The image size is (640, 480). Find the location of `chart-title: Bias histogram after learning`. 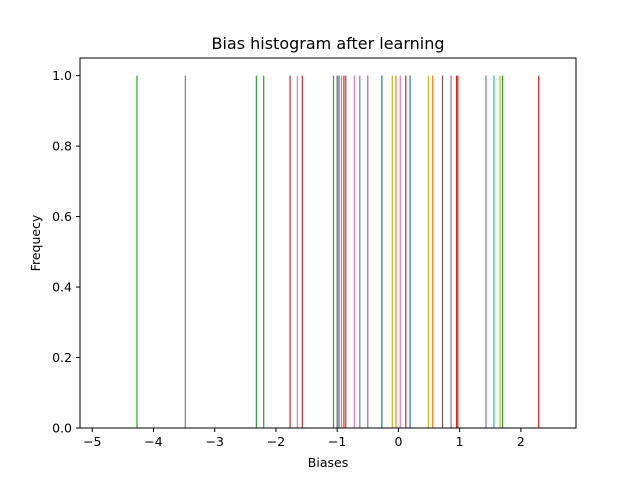

chart-title: Bias histogram after learning is located at coordinates (327, 43).